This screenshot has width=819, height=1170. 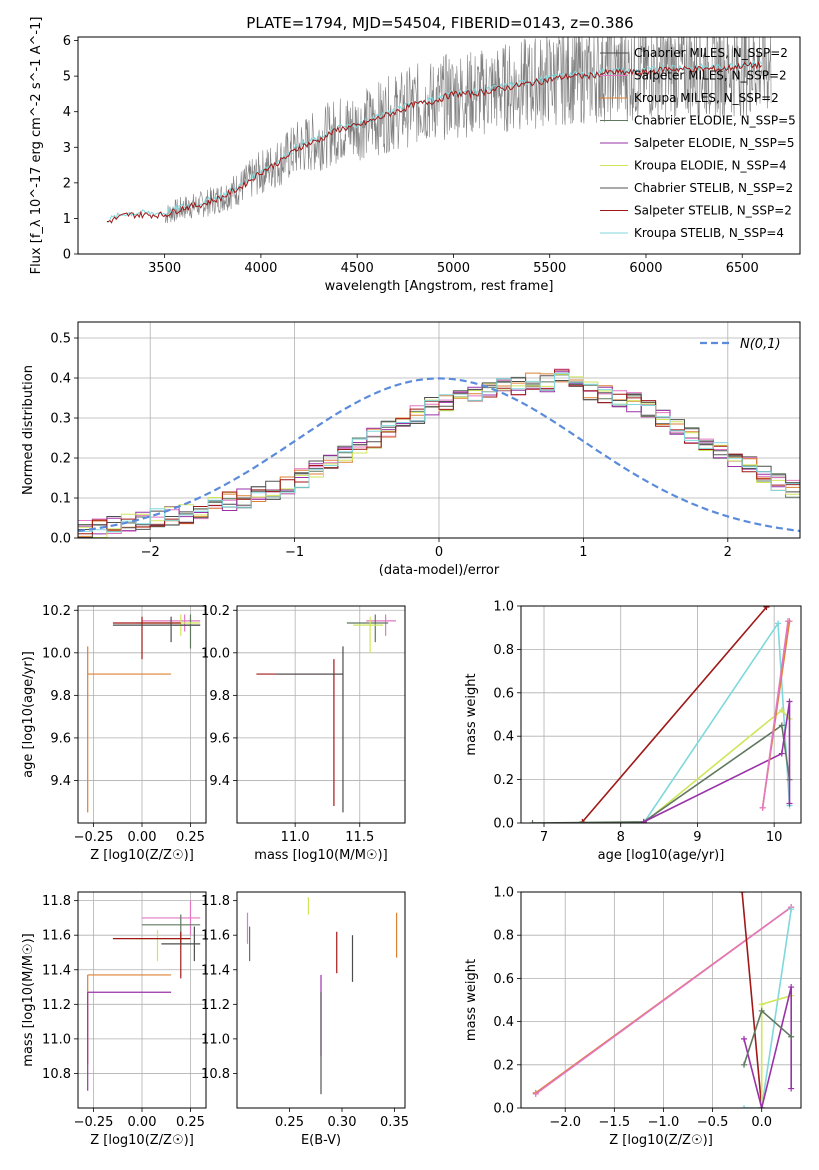 What do you see at coordinates (645, 268) in the screenshot?
I see `x-tick-label: 6000` at bounding box center [645, 268].